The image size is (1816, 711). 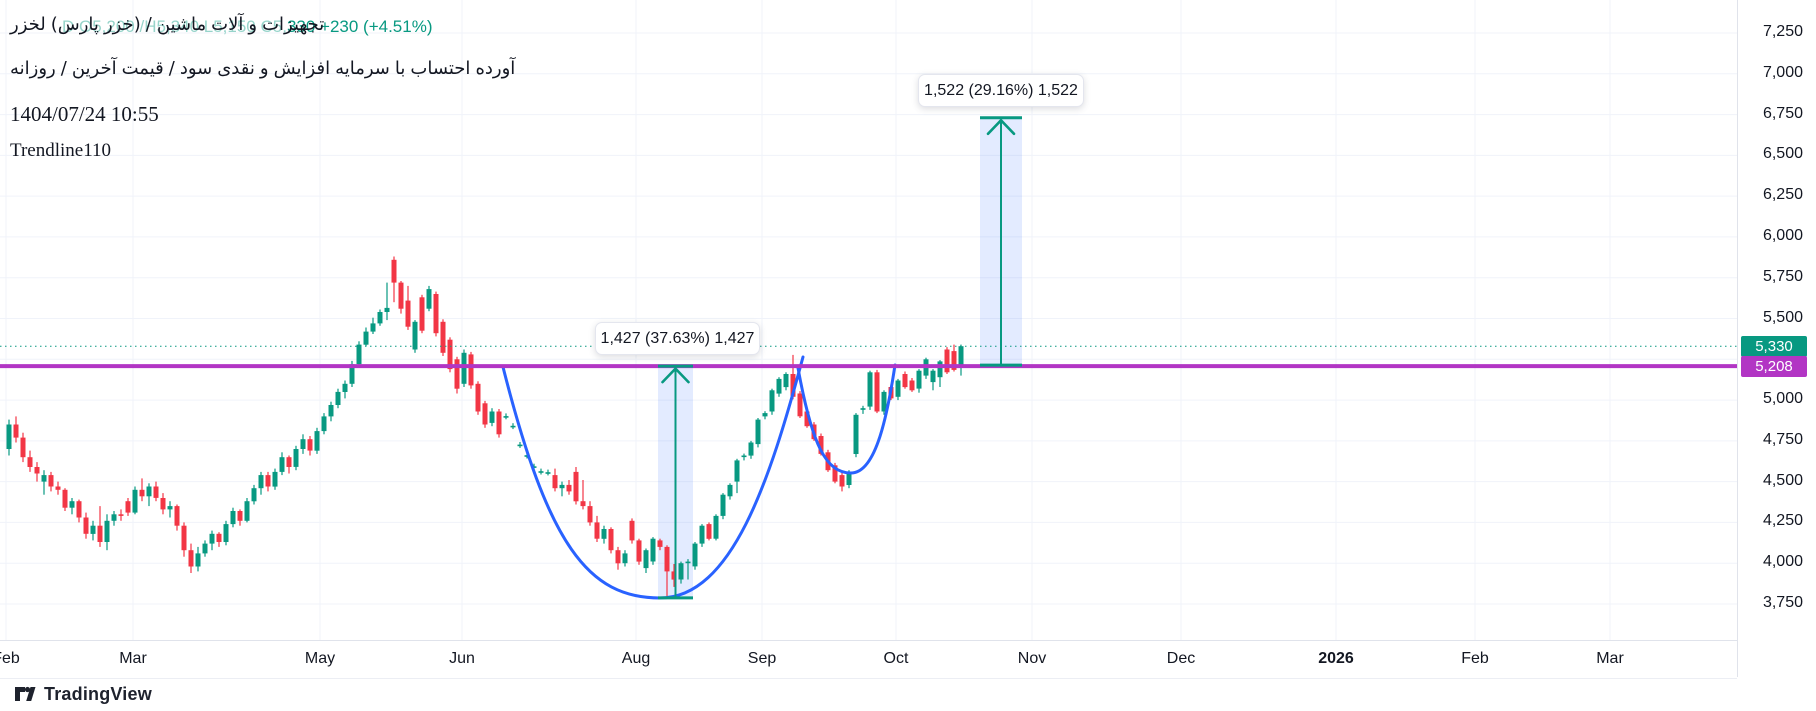 I want to click on legend-word: نقدی, so click(x=236, y=68).